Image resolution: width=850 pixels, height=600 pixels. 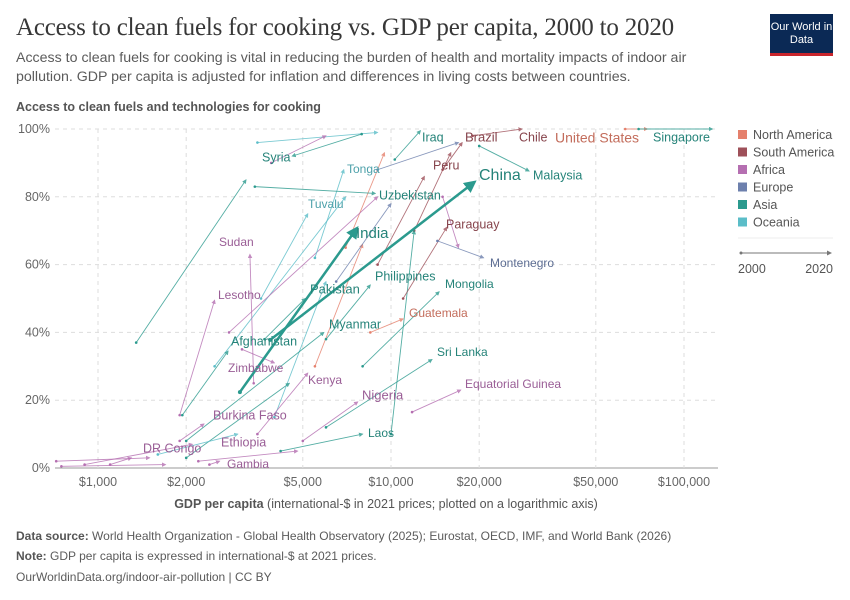 I want to click on series-label: China, so click(x=500, y=175).